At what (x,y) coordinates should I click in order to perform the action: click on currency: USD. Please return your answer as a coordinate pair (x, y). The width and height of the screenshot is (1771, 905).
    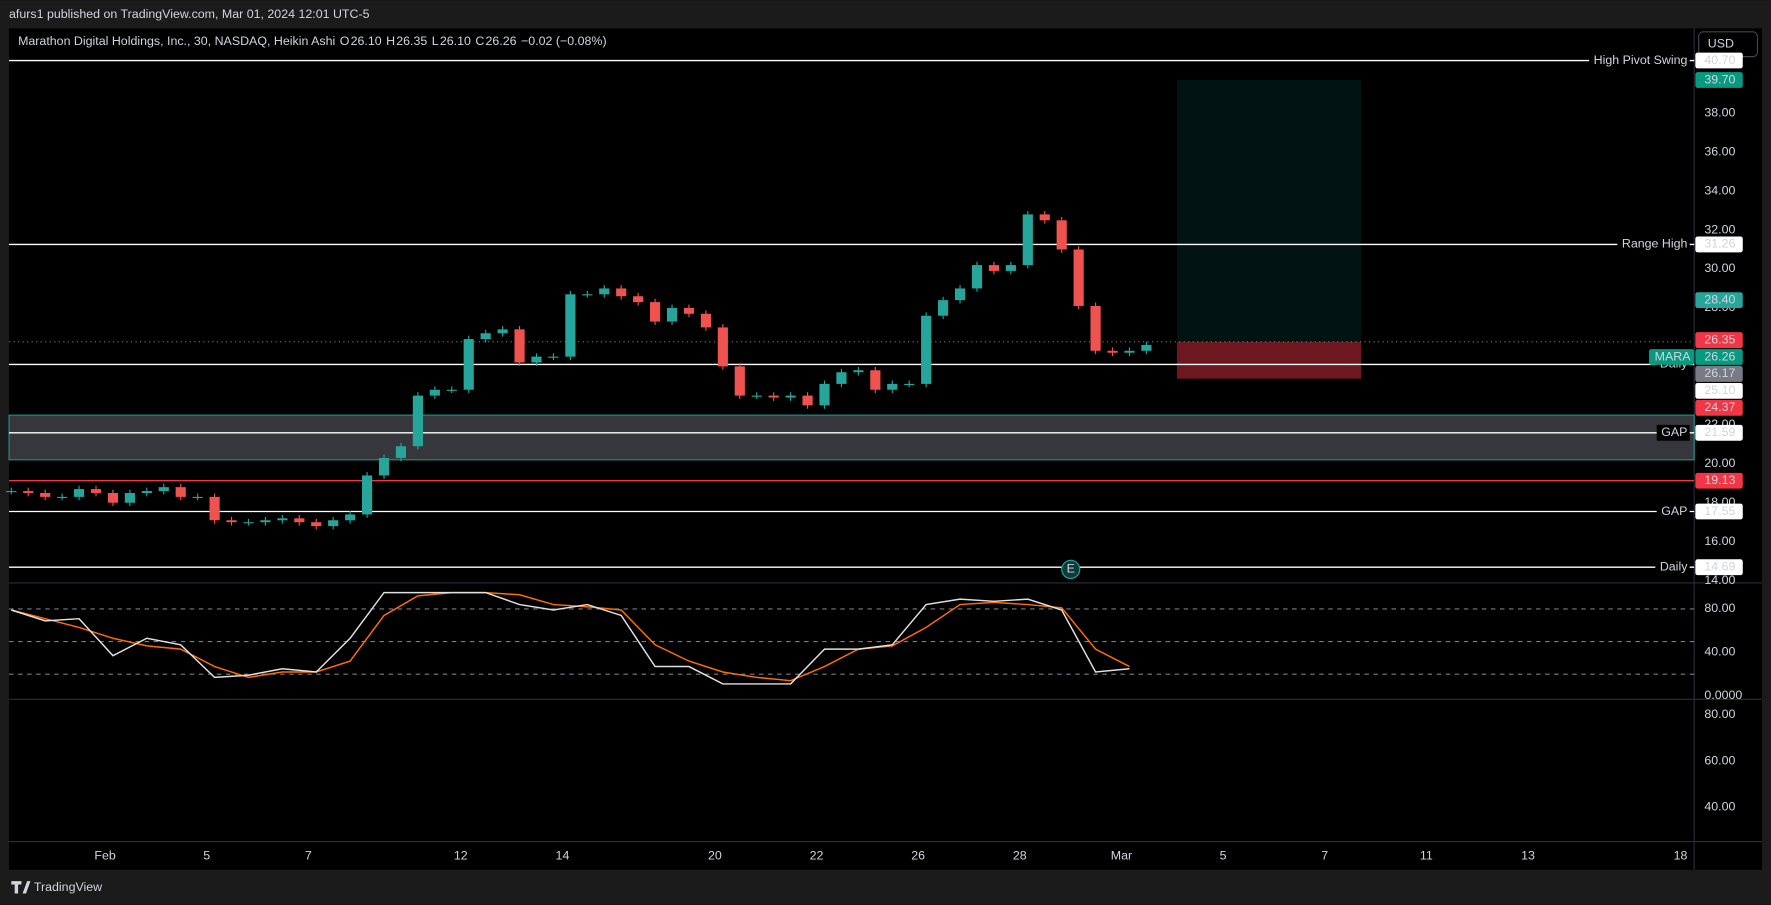
    Looking at the image, I should click on (1721, 43).